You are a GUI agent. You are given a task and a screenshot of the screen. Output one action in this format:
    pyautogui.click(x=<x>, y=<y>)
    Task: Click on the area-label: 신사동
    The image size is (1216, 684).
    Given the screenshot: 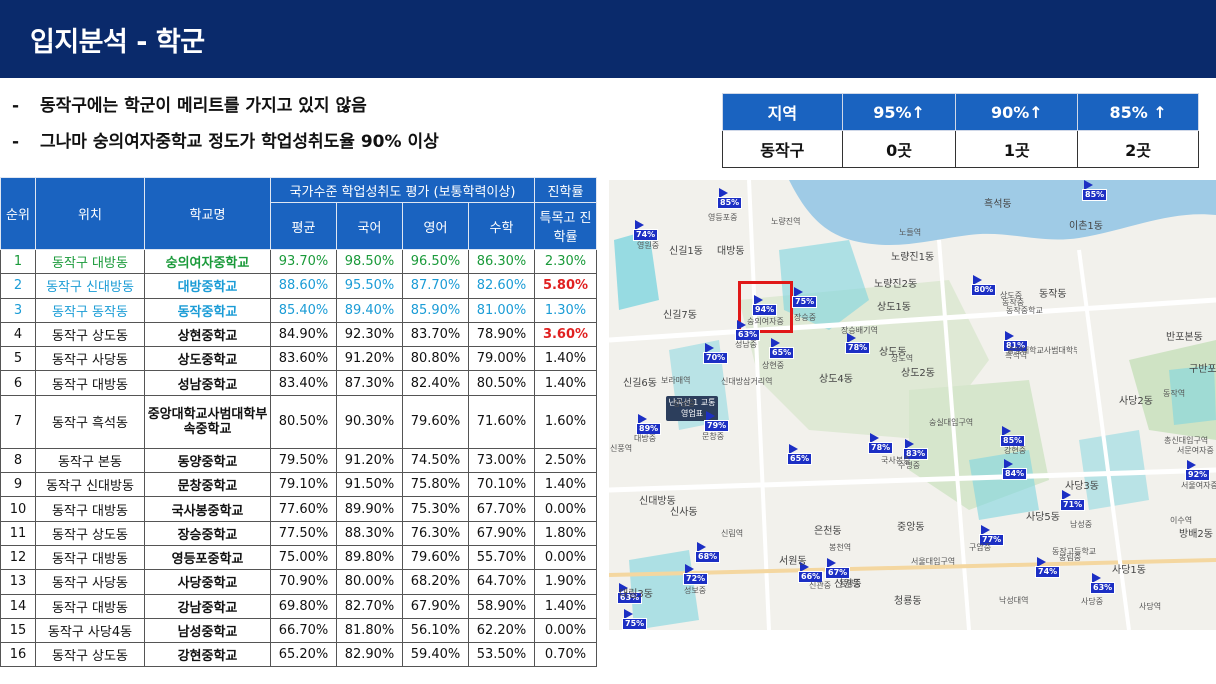 What is the action you would take?
    pyautogui.click(x=684, y=512)
    